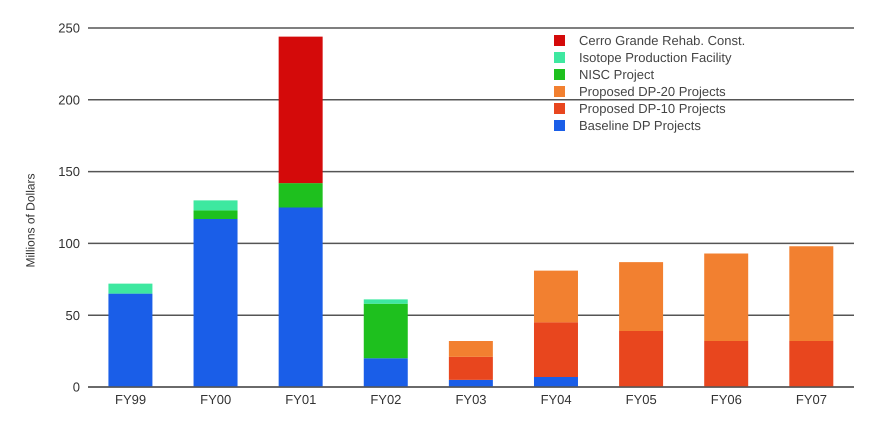  Describe the element at coordinates (69, 28) in the screenshot. I see `y-tick-label: 250` at that location.